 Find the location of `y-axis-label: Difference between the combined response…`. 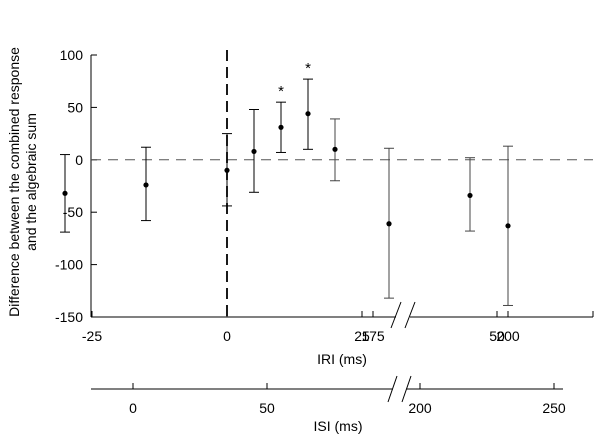

y-axis-label: Difference between the combined response… is located at coordinates (22, 182).